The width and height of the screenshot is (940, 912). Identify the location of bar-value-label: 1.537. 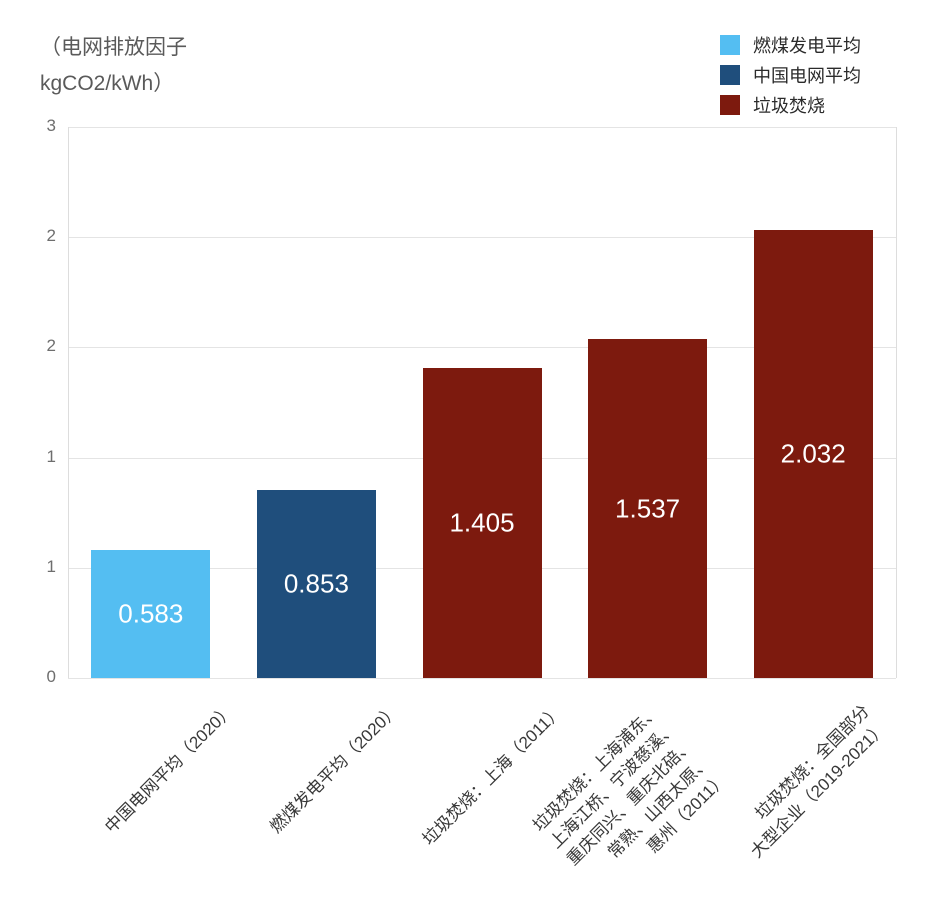
(648, 508).